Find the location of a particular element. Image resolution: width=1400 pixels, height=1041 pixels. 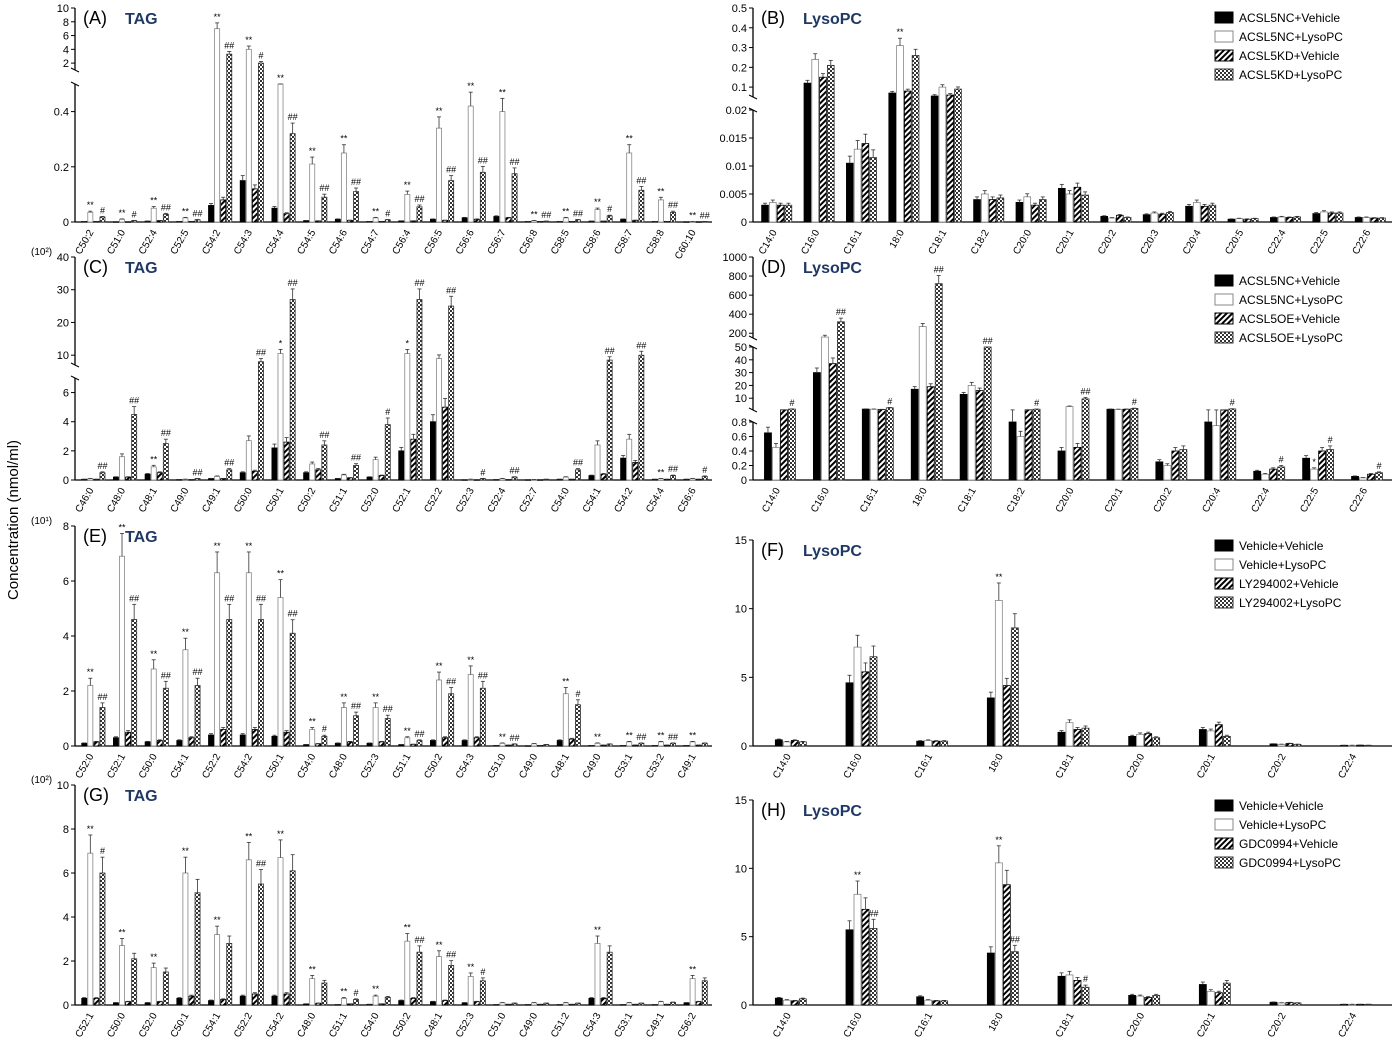

panel-letter: (G) is located at coordinates (96, 795).